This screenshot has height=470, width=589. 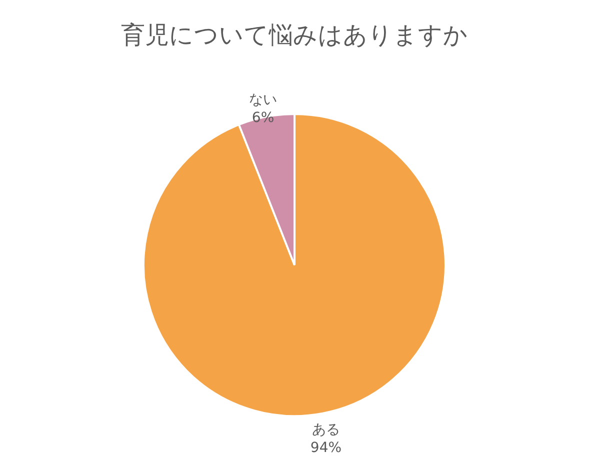 What do you see at coordinates (326, 448) in the screenshot?
I see `data-label: 94%` at bounding box center [326, 448].